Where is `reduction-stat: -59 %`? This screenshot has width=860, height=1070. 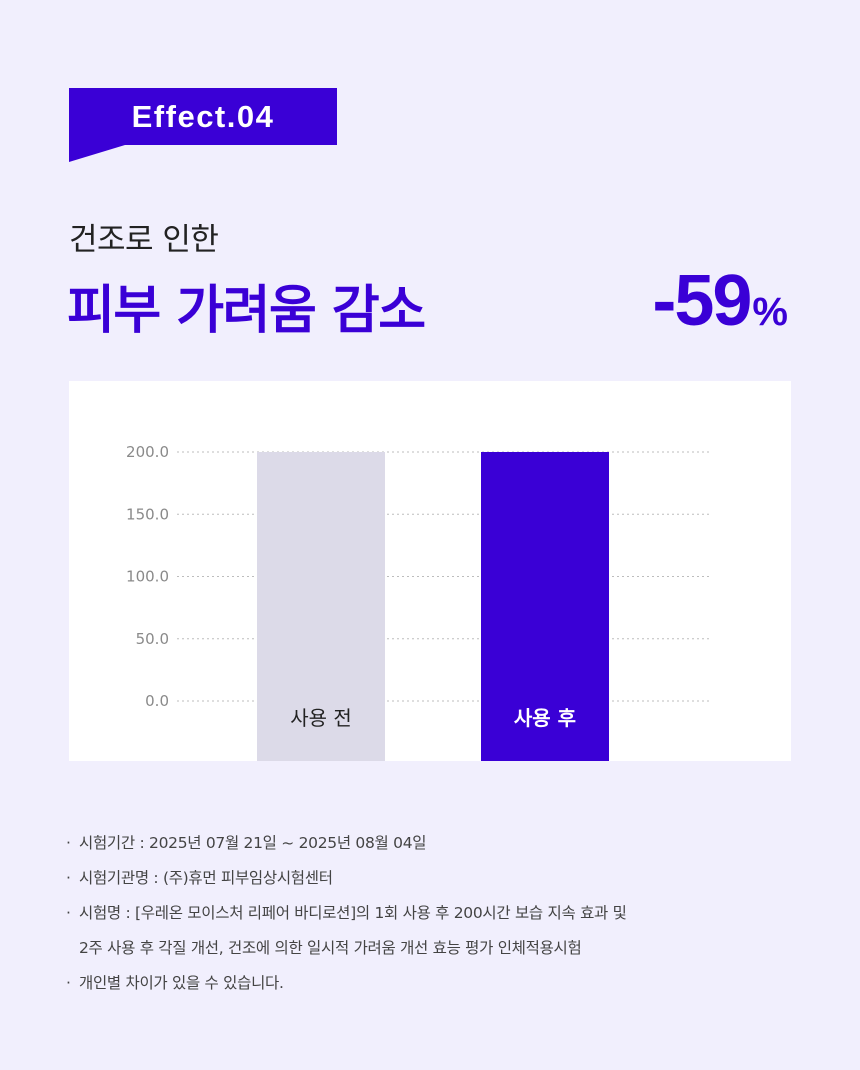
reduction-stat: -59 % is located at coordinates (720, 301).